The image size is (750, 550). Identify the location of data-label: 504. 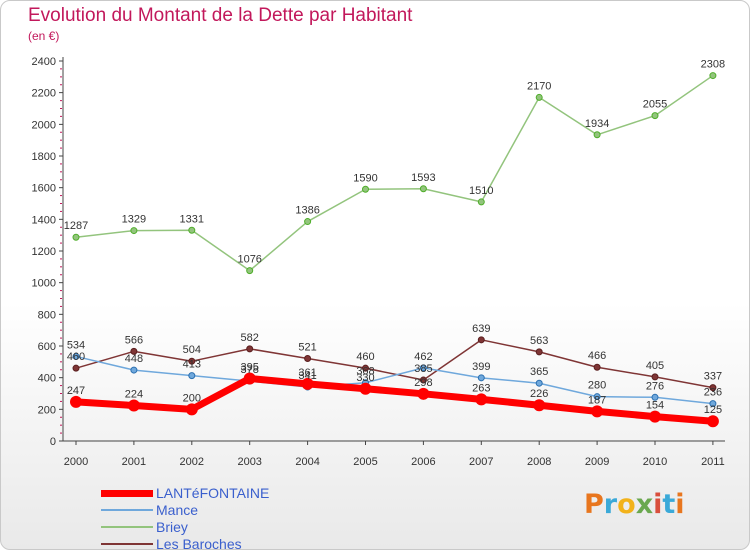
(192, 350).